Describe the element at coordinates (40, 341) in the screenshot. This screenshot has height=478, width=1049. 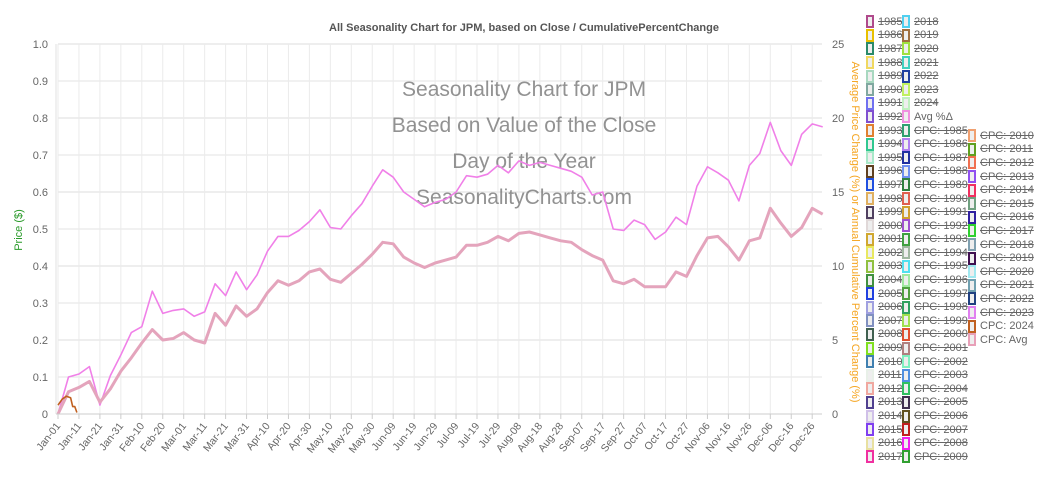
I see `y-left-tick-label: 0.2` at that location.